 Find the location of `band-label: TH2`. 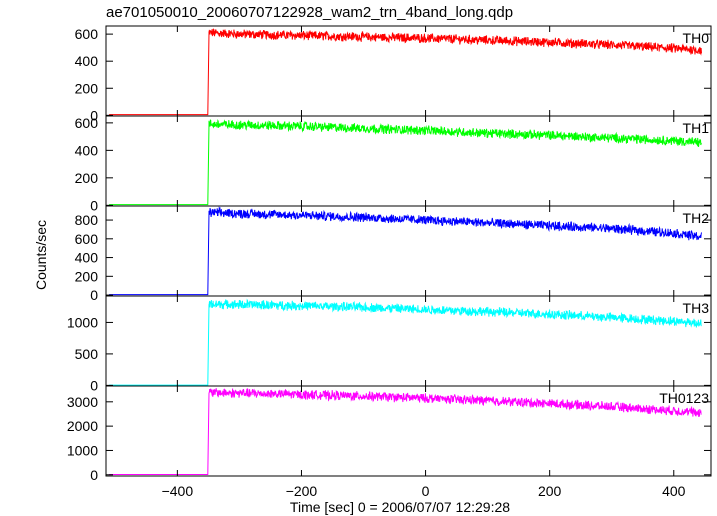

band-label: TH2 is located at coordinates (696, 218).